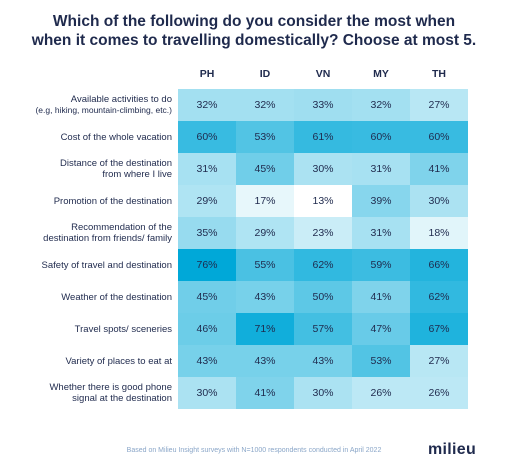  I want to click on row-label-text: Travel spots/ sceneries, so click(123, 329).